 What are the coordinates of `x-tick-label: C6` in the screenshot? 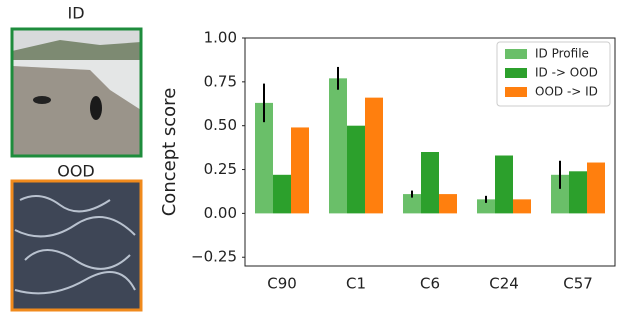 It's located at (430, 284).